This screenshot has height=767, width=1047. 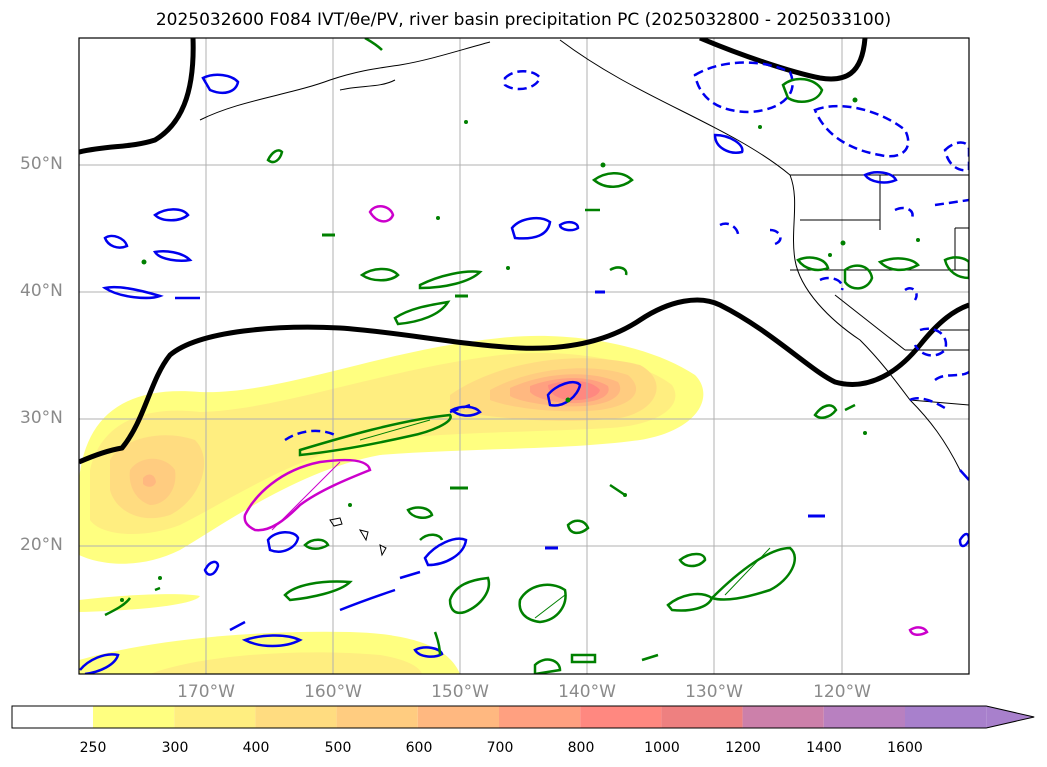 I want to click on colorbar-tick: 250, so click(x=93, y=748).